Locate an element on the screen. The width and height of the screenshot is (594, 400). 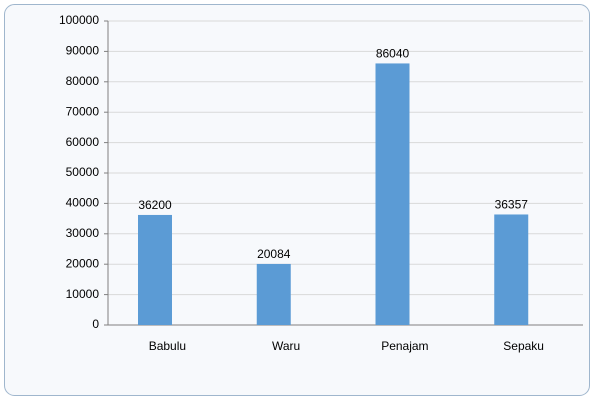
y-tick-label: 60000 is located at coordinates (83, 142).